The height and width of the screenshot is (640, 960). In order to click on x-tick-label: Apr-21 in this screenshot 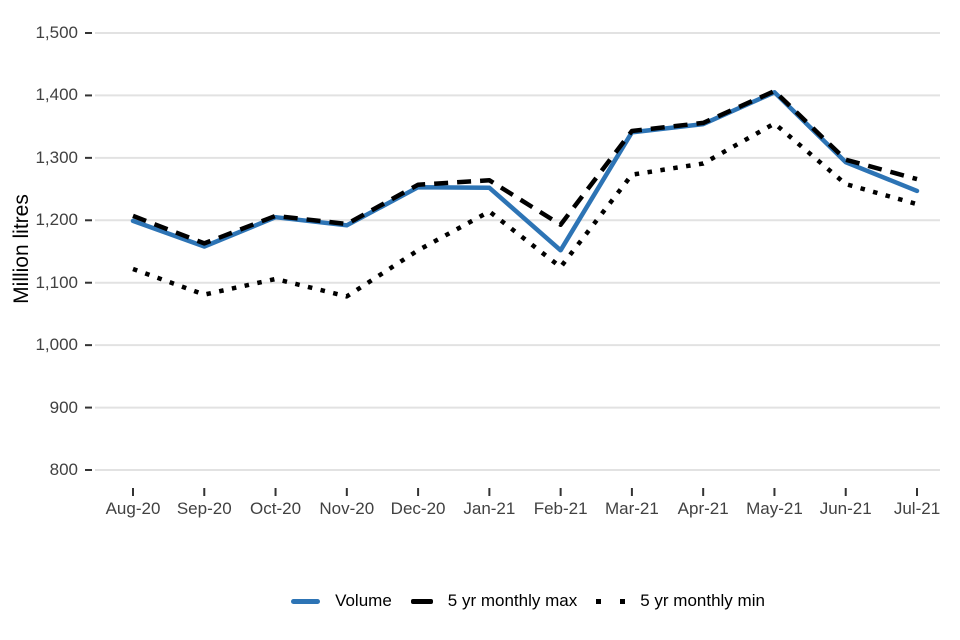, I will do `click(703, 508)`.